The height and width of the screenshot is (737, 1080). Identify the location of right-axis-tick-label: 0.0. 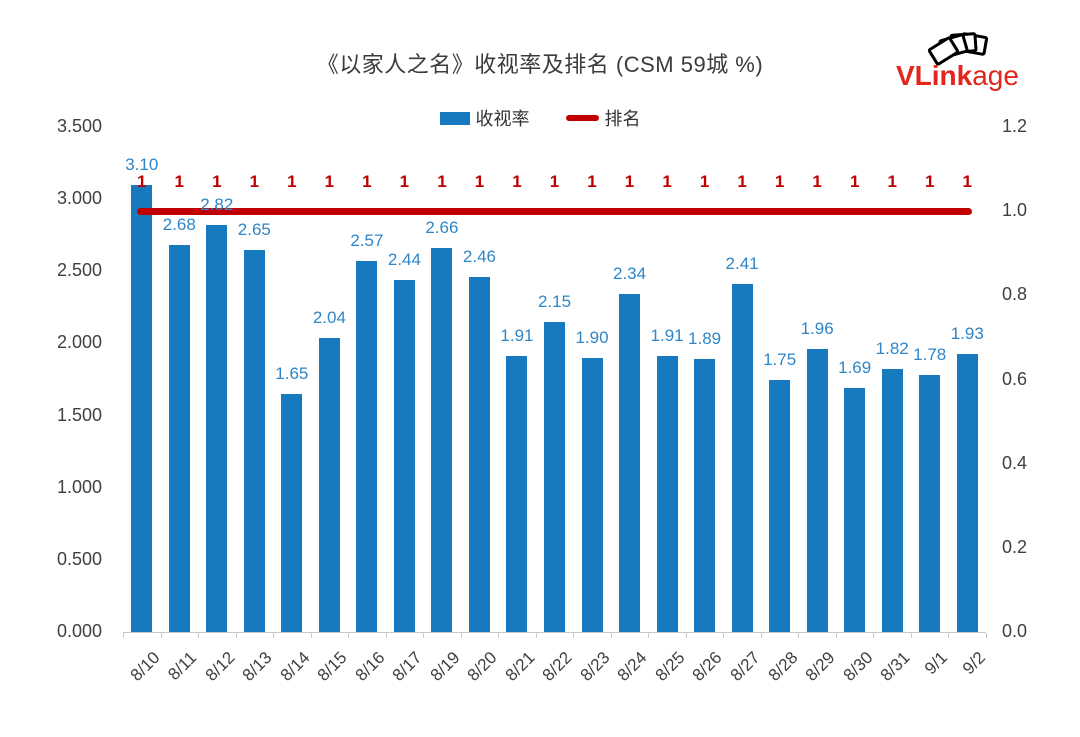
(1015, 631).